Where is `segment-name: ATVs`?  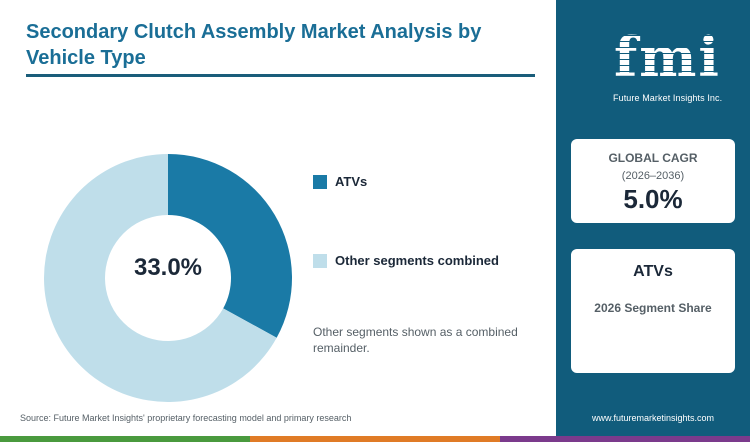
segment-name: ATVs is located at coordinates (653, 271).